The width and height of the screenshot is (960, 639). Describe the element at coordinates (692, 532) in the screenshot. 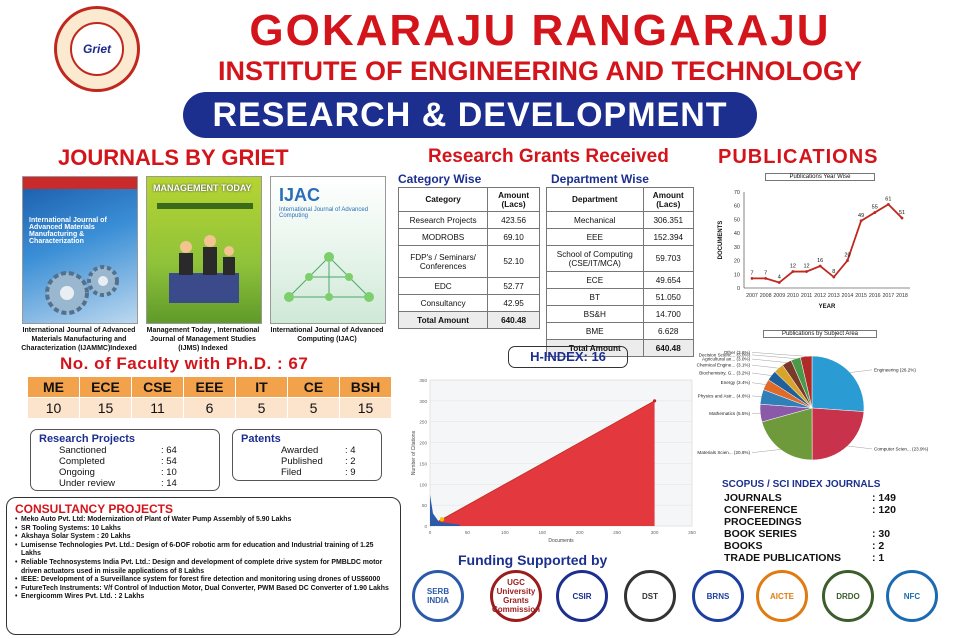

I see `x-tick-label: 350` at that location.